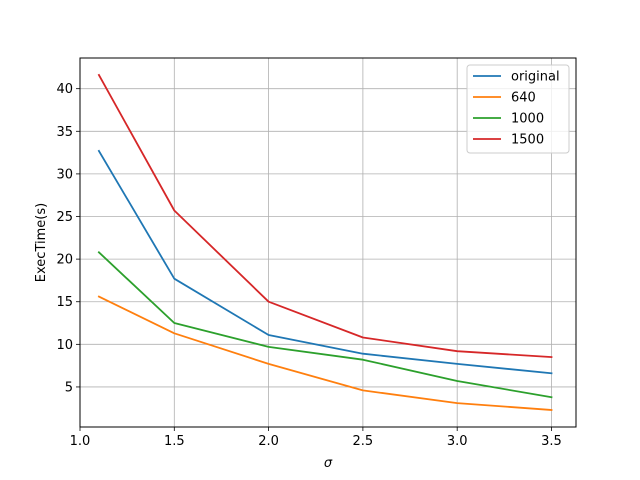  I want to click on y-tick-label: 40, so click(64, 89).